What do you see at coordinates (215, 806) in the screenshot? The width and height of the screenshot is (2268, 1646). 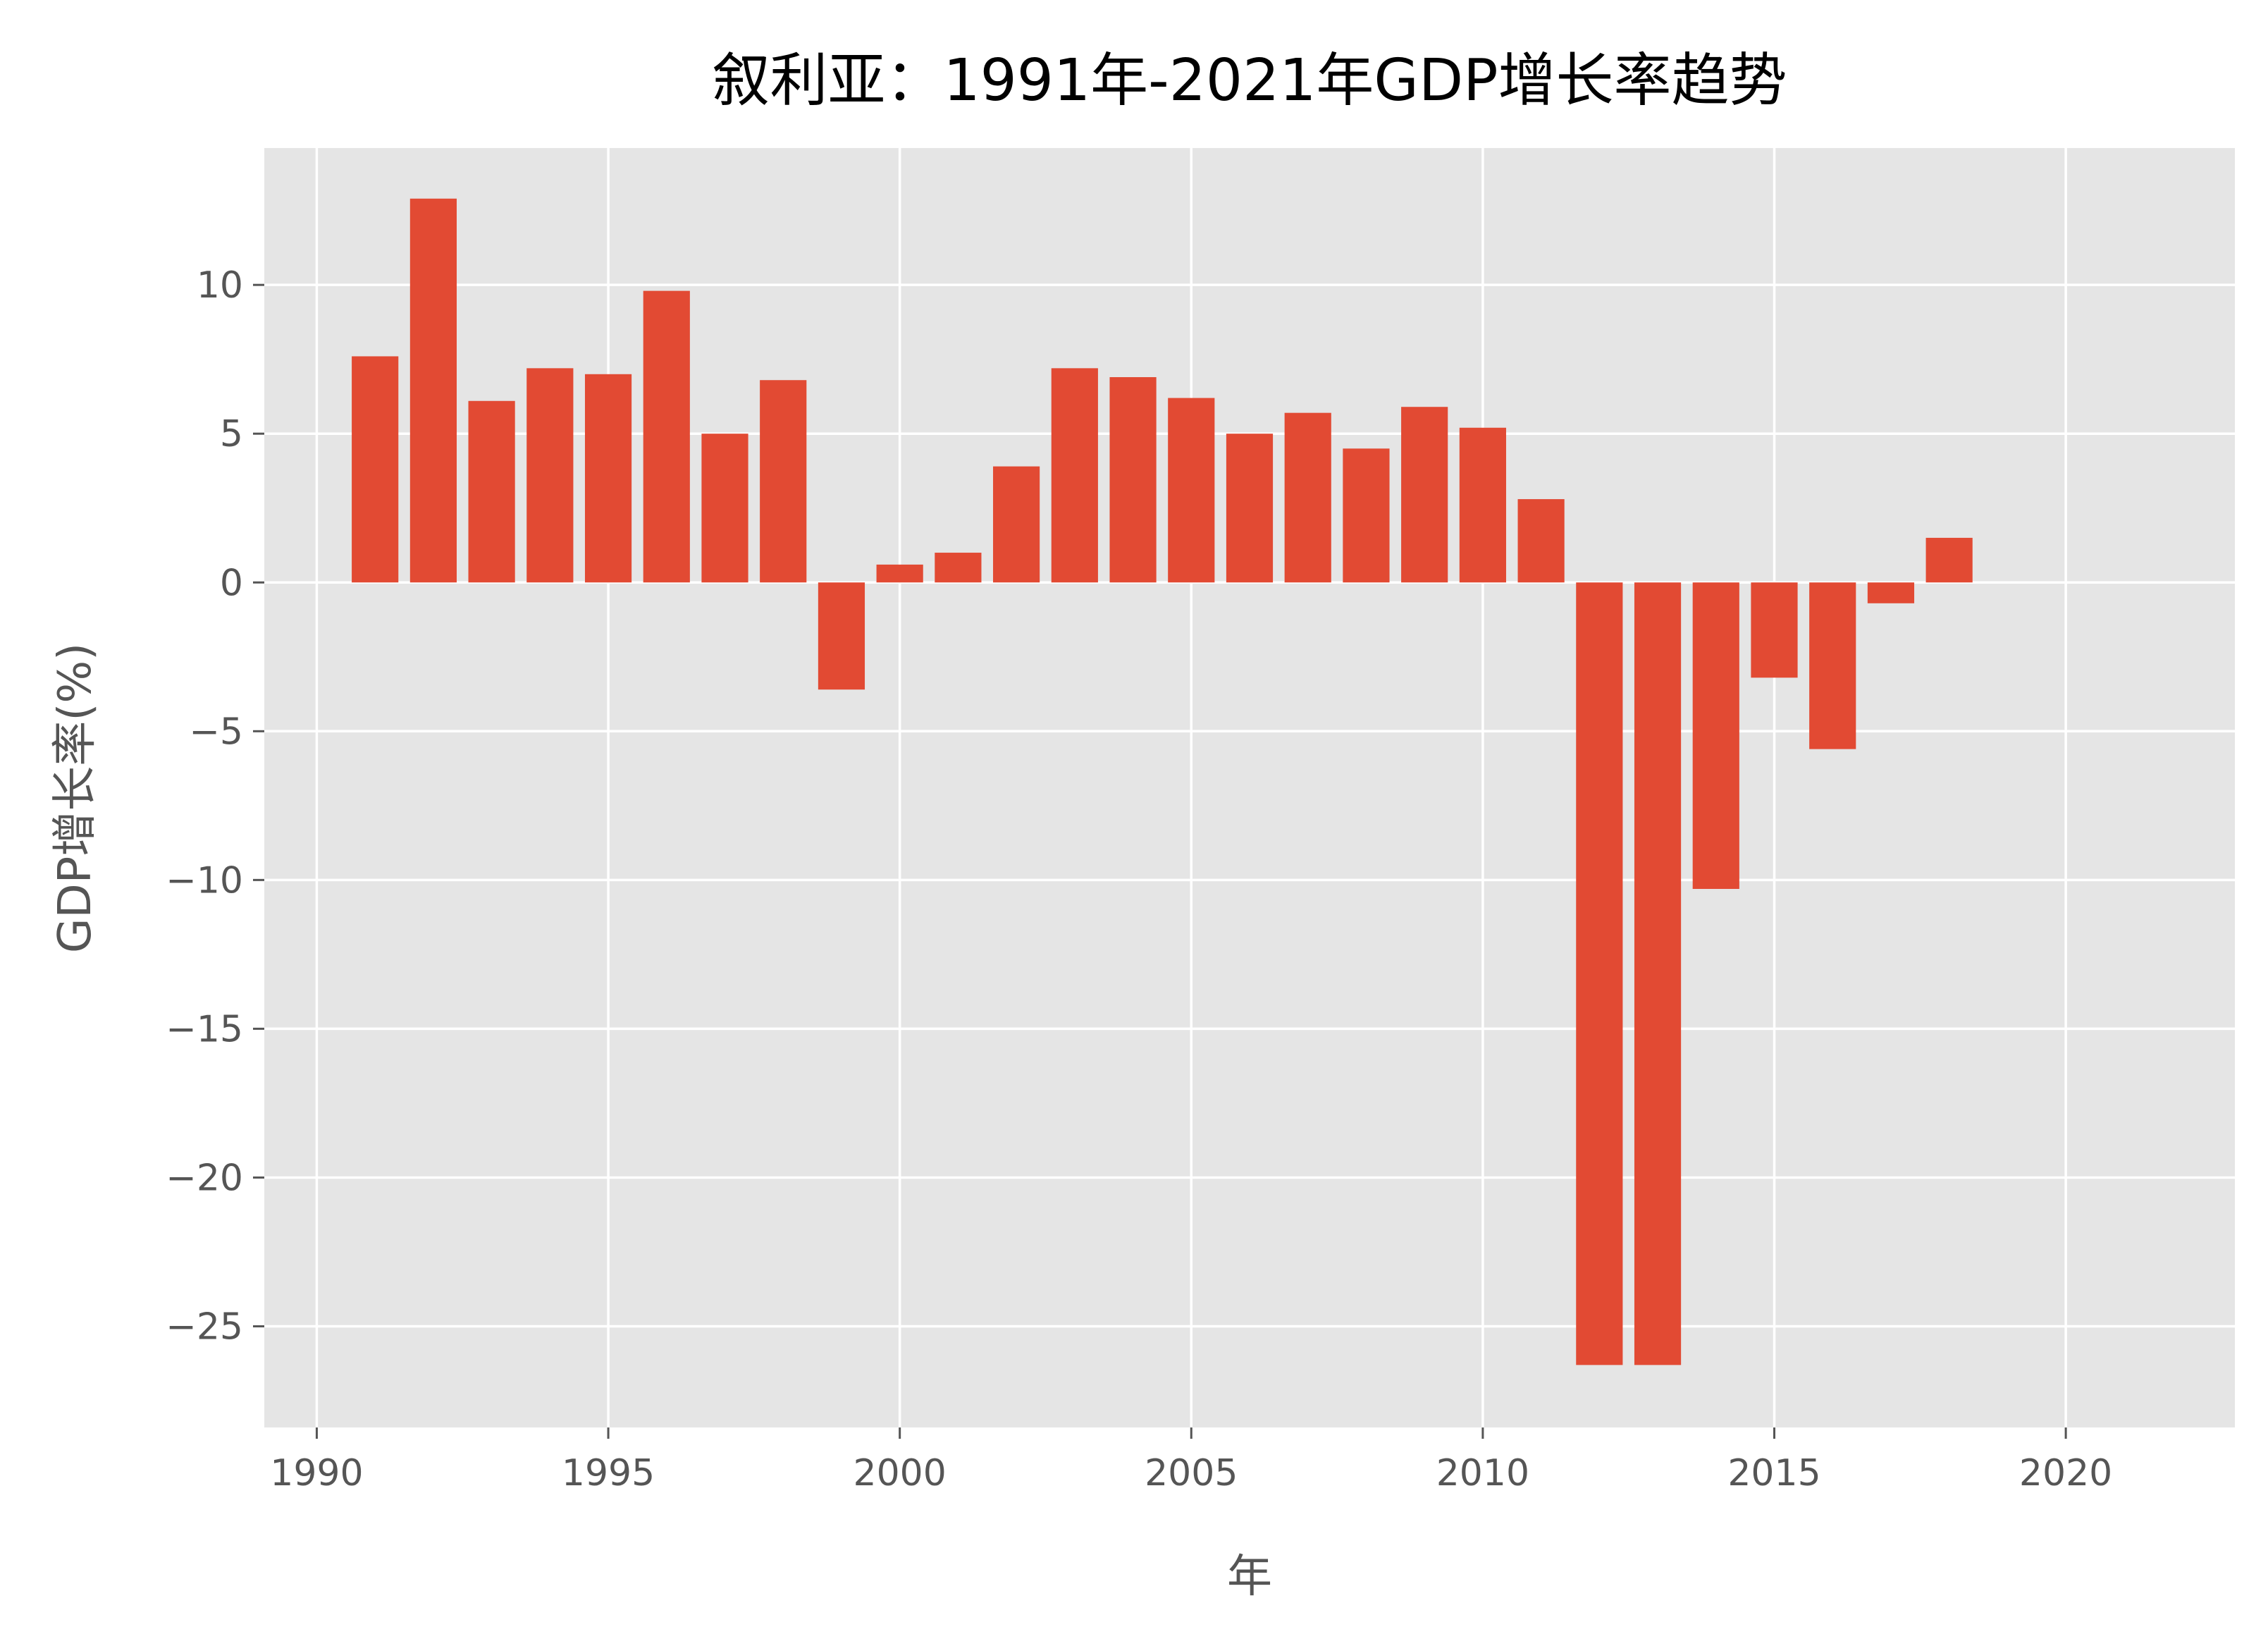 I see `y-axis-ticks: 10 5 0 −5 −10 −15 −20 −25` at bounding box center [215, 806].